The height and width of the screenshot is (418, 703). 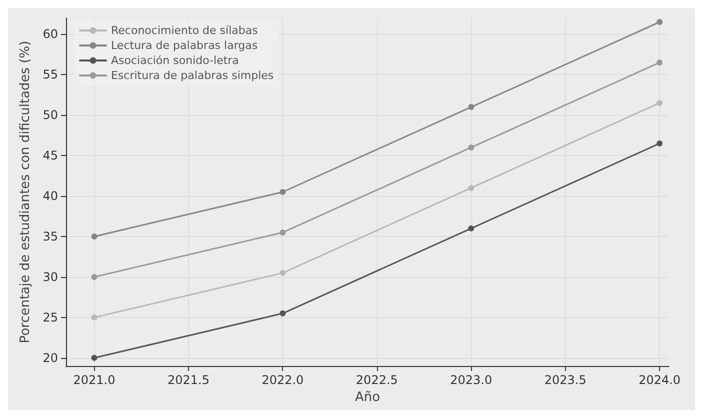 I want to click on x-tick-label: 2022.0, so click(x=283, y=380).